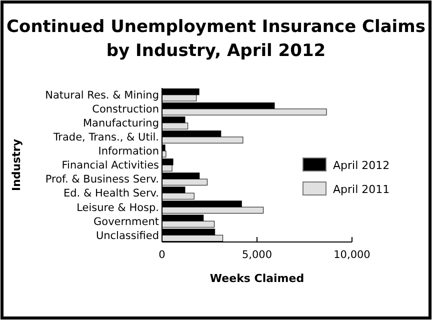 The image size is (432, 320). What do you see at coordinates (125, 110) in the screenshot?
I see `y-tick-label: Construction` at bounding box center [125, 110].